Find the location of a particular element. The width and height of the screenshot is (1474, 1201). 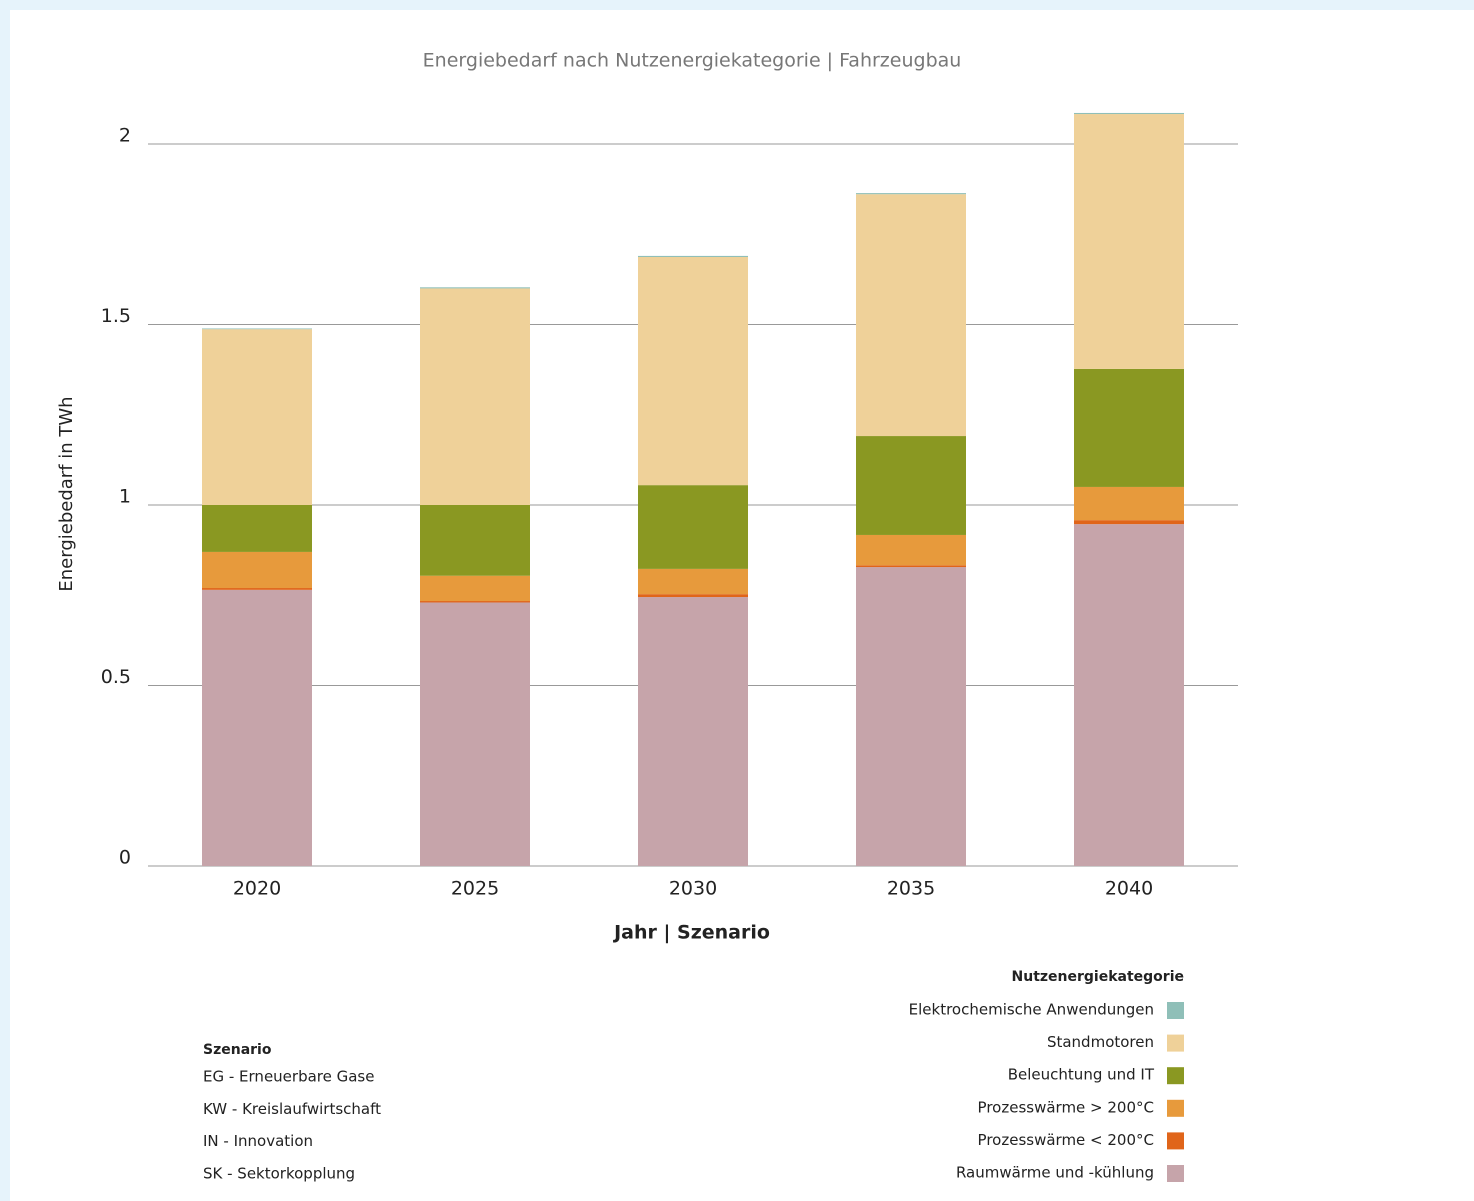

x-axis-label: Jahr | Szenario is located at coordinates (691, 933).